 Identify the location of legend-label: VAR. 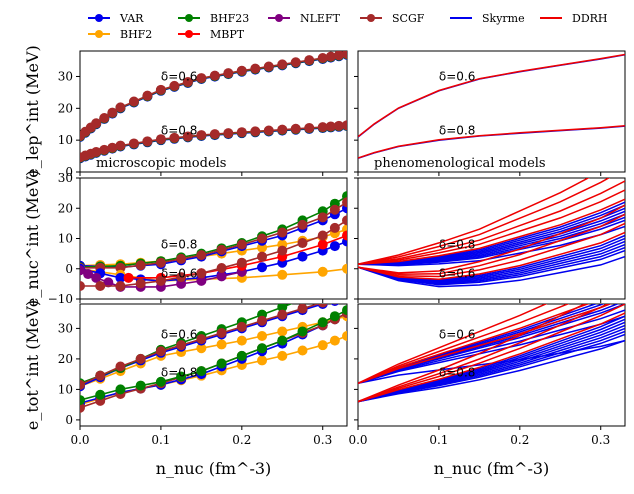
(131, 18).